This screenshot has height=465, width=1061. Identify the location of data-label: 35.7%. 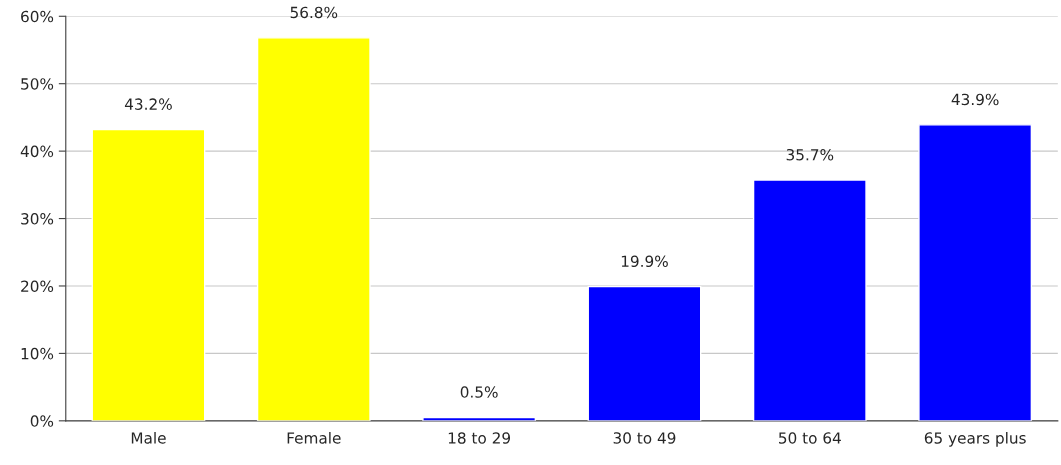
(810, 154).